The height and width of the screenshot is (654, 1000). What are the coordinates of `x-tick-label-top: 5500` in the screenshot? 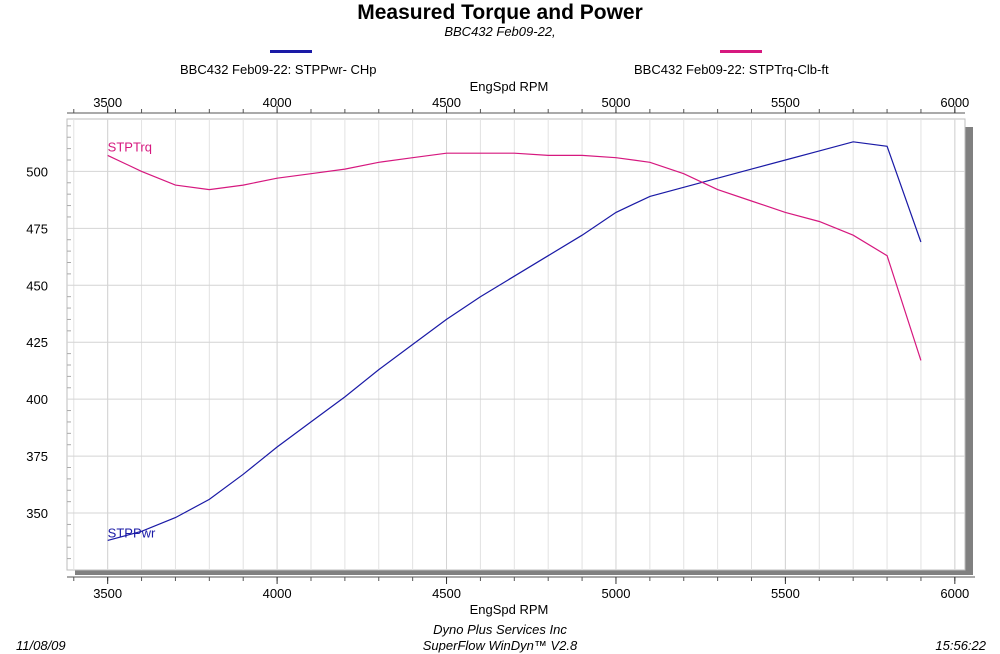 It's located at (785, 102).